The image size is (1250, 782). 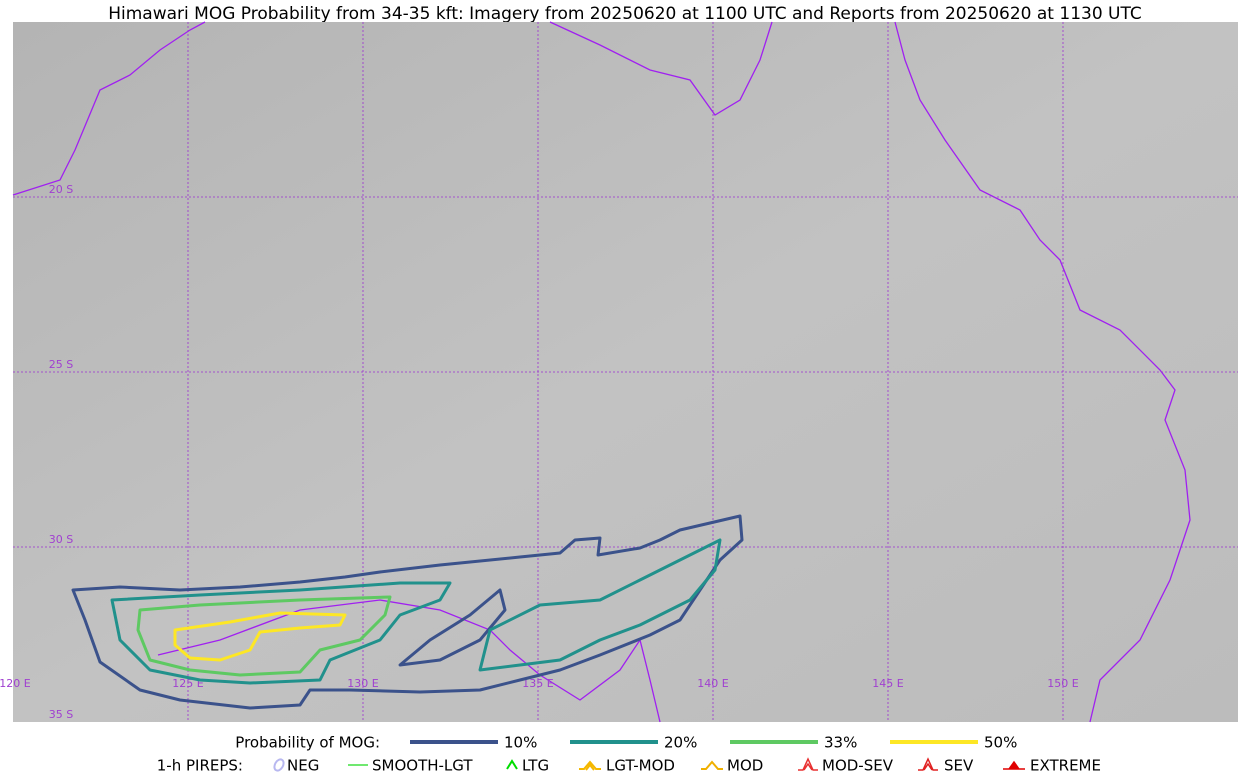 I want to click on longitude-label: 120 E, so click(x=15, y=683).